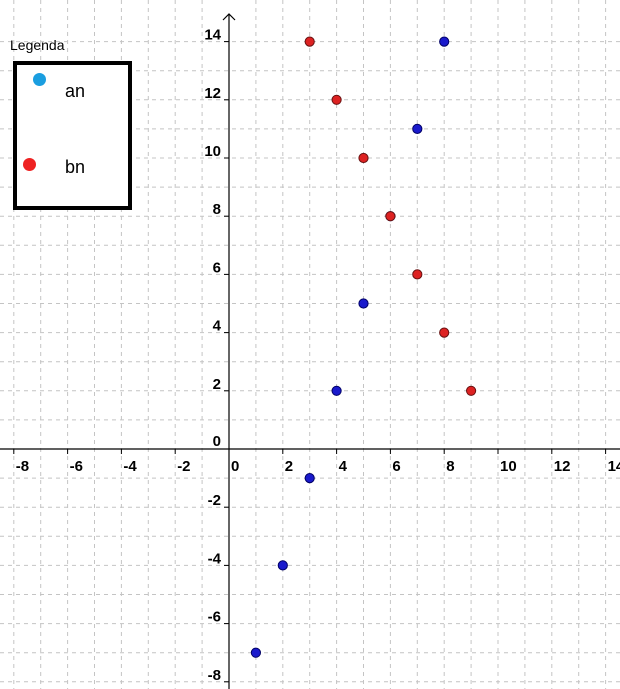 The width and height of the screenshot is (620, 689). What do you see at coordinates (614, 466) in the screenshot?
I see `x-tick-label: 14` at bounding box center [614, 466].